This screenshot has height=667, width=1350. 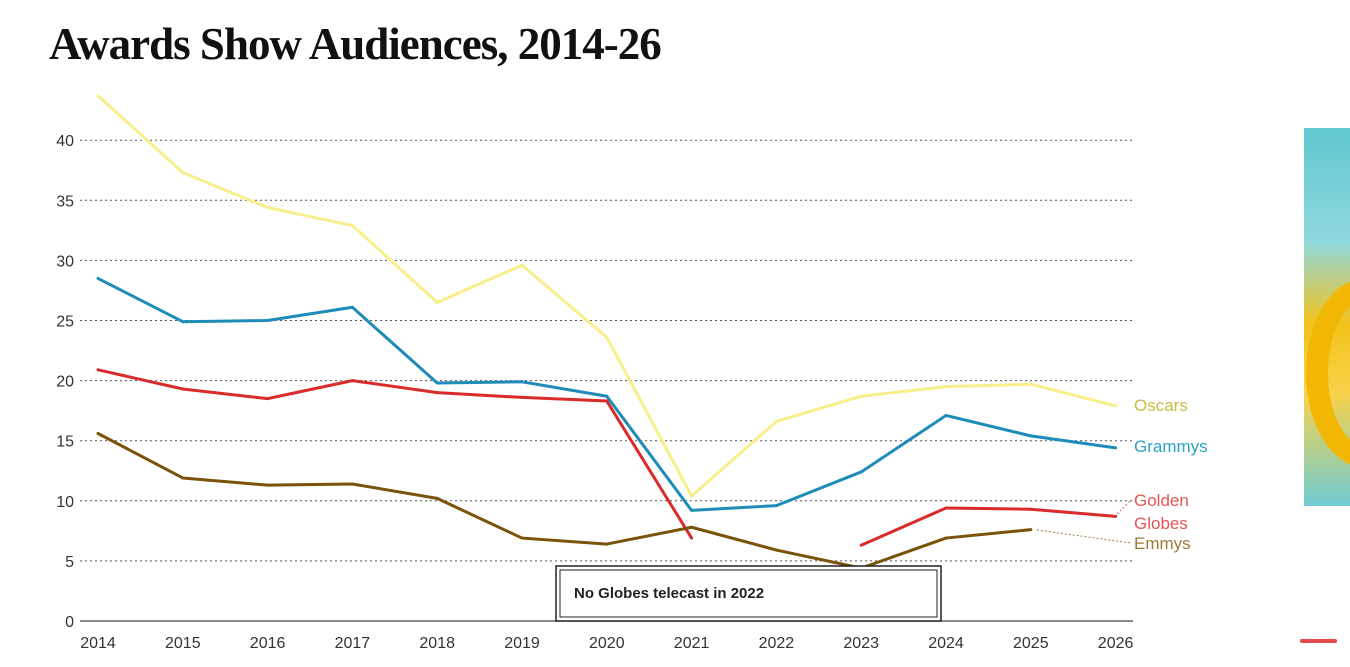 What do you see at coordinates (355, 44) in the screenshot?
I see `chart-title: Awards Show Audiences, 2014-26` at bounding box center [355, 44].